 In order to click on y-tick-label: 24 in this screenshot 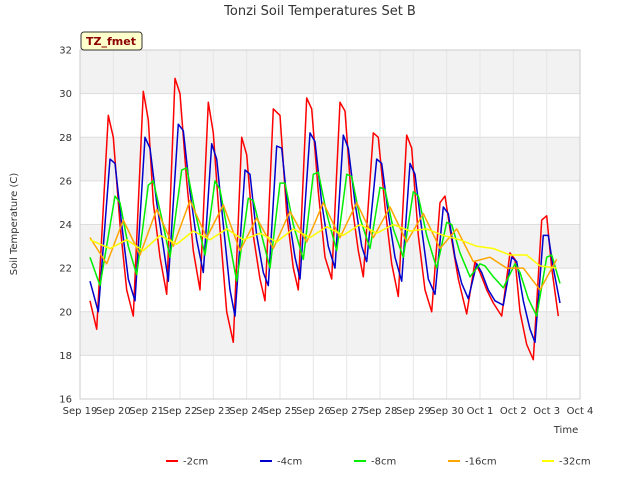, I will do `click(65, 225)`.